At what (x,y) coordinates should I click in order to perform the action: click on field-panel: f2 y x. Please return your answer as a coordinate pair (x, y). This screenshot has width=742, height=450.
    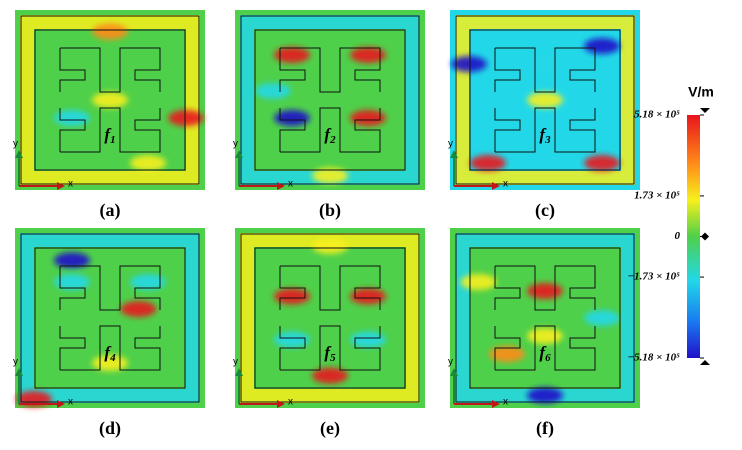
    Looking at the image, I should click on (329, 100).